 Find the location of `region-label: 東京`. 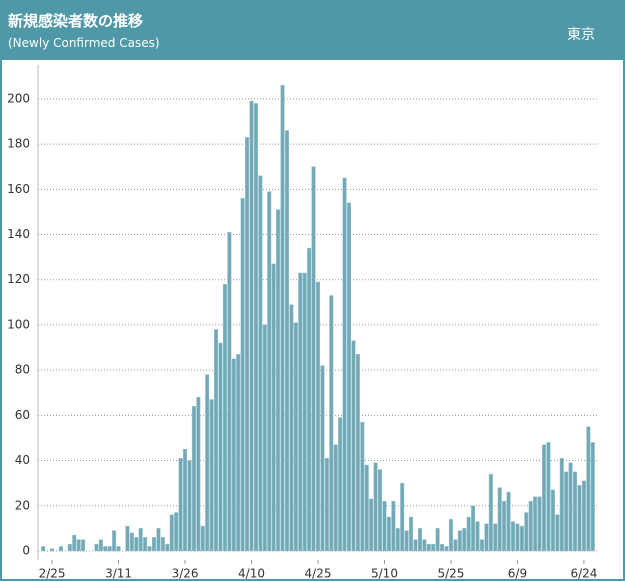

region-label: 東京 is located at coordinates (581, 35).